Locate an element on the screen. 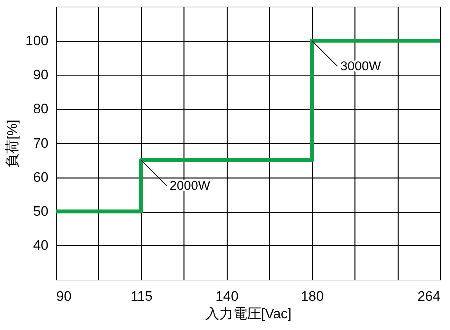 Image resolution: width=450 pixels, height=330 pixels. y-tick-label: 100 is located at coordinates (37, 40).